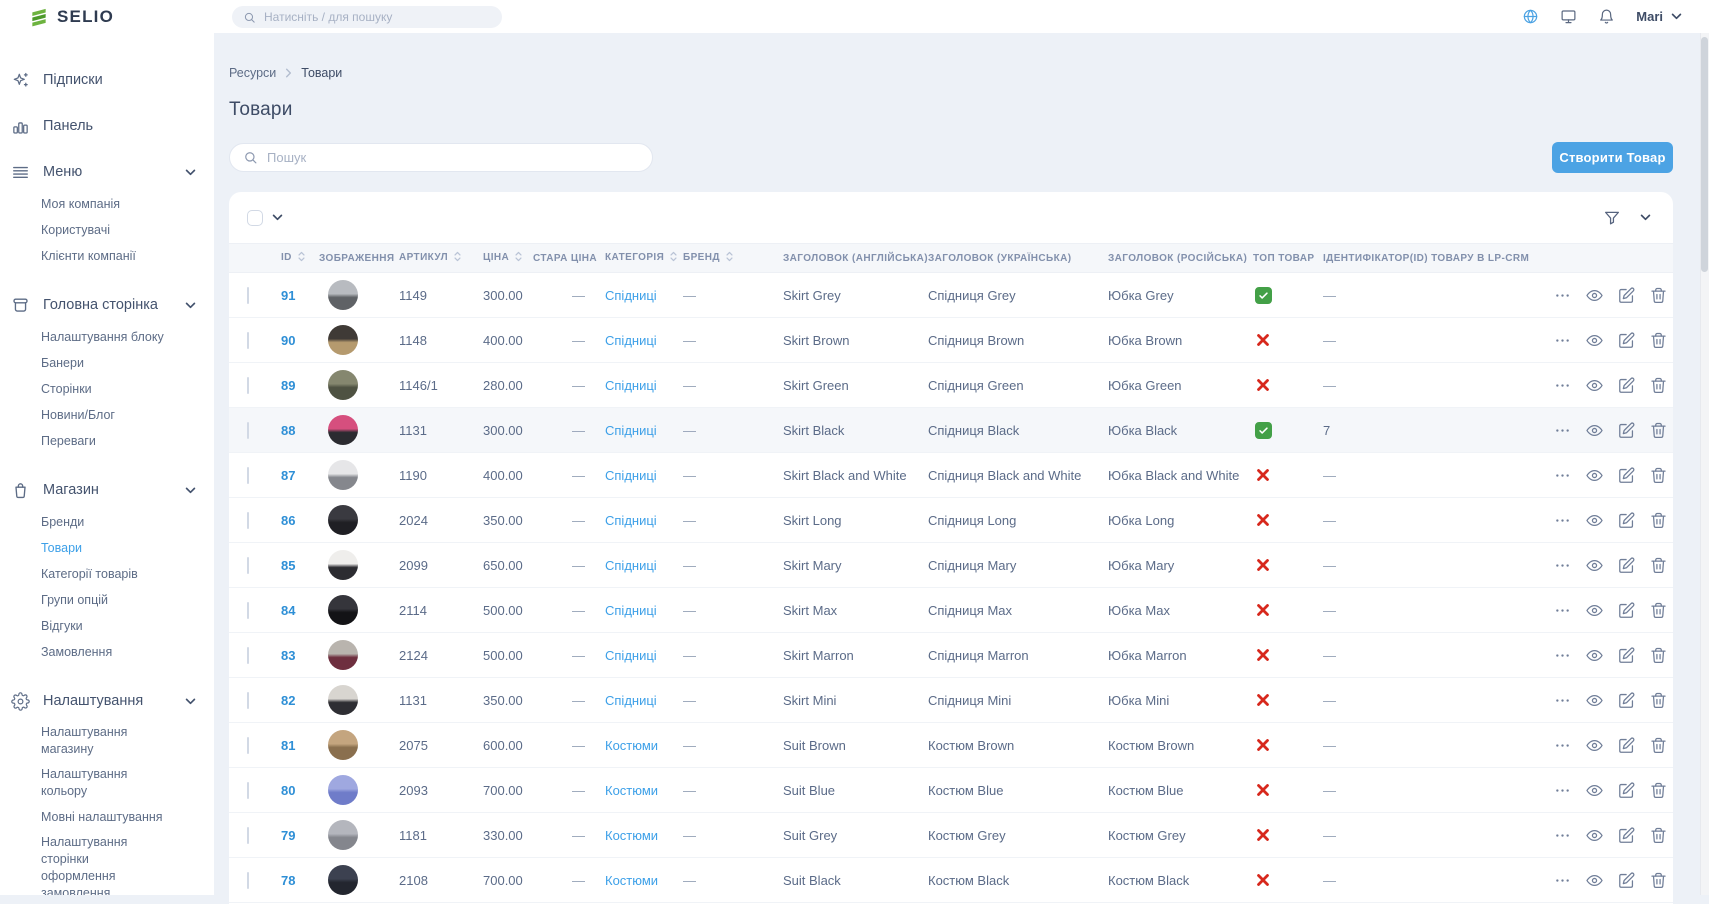  What do you see at coordinates (289, 258) in the screenshot?
I see `column-header: ID` at bounding box center [289, 258].